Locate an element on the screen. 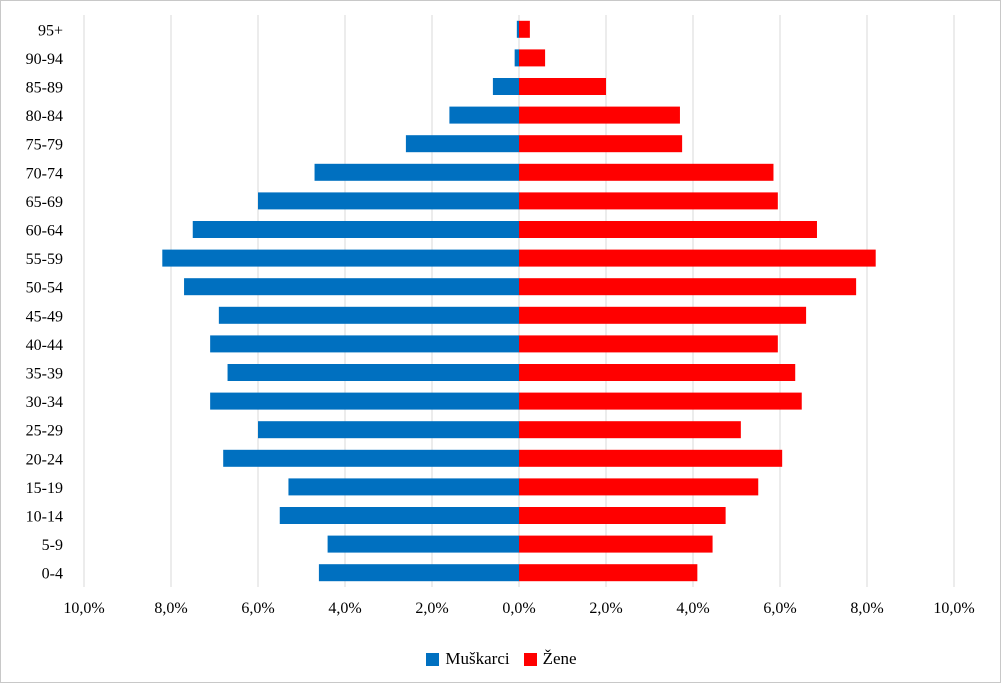 Image resolution: width=1001 pixels, height=683 pixels. legend: Muškarci Žene is located at coordinates (500, 659).